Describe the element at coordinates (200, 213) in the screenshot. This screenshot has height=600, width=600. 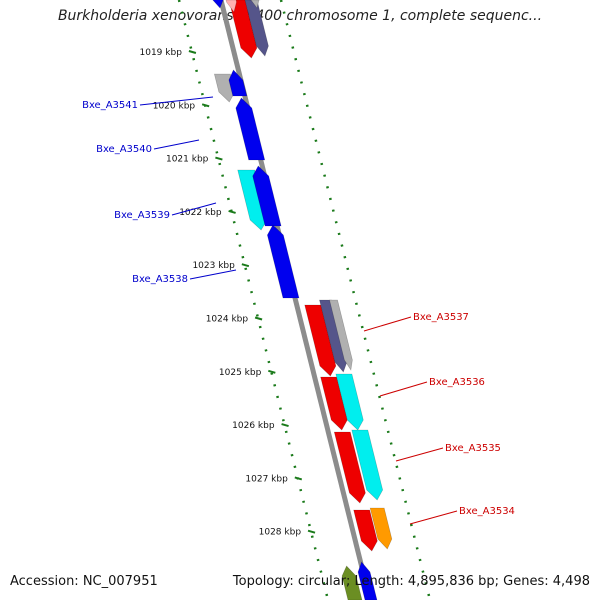
I see `tick-label: 1022 kbp` at that location.